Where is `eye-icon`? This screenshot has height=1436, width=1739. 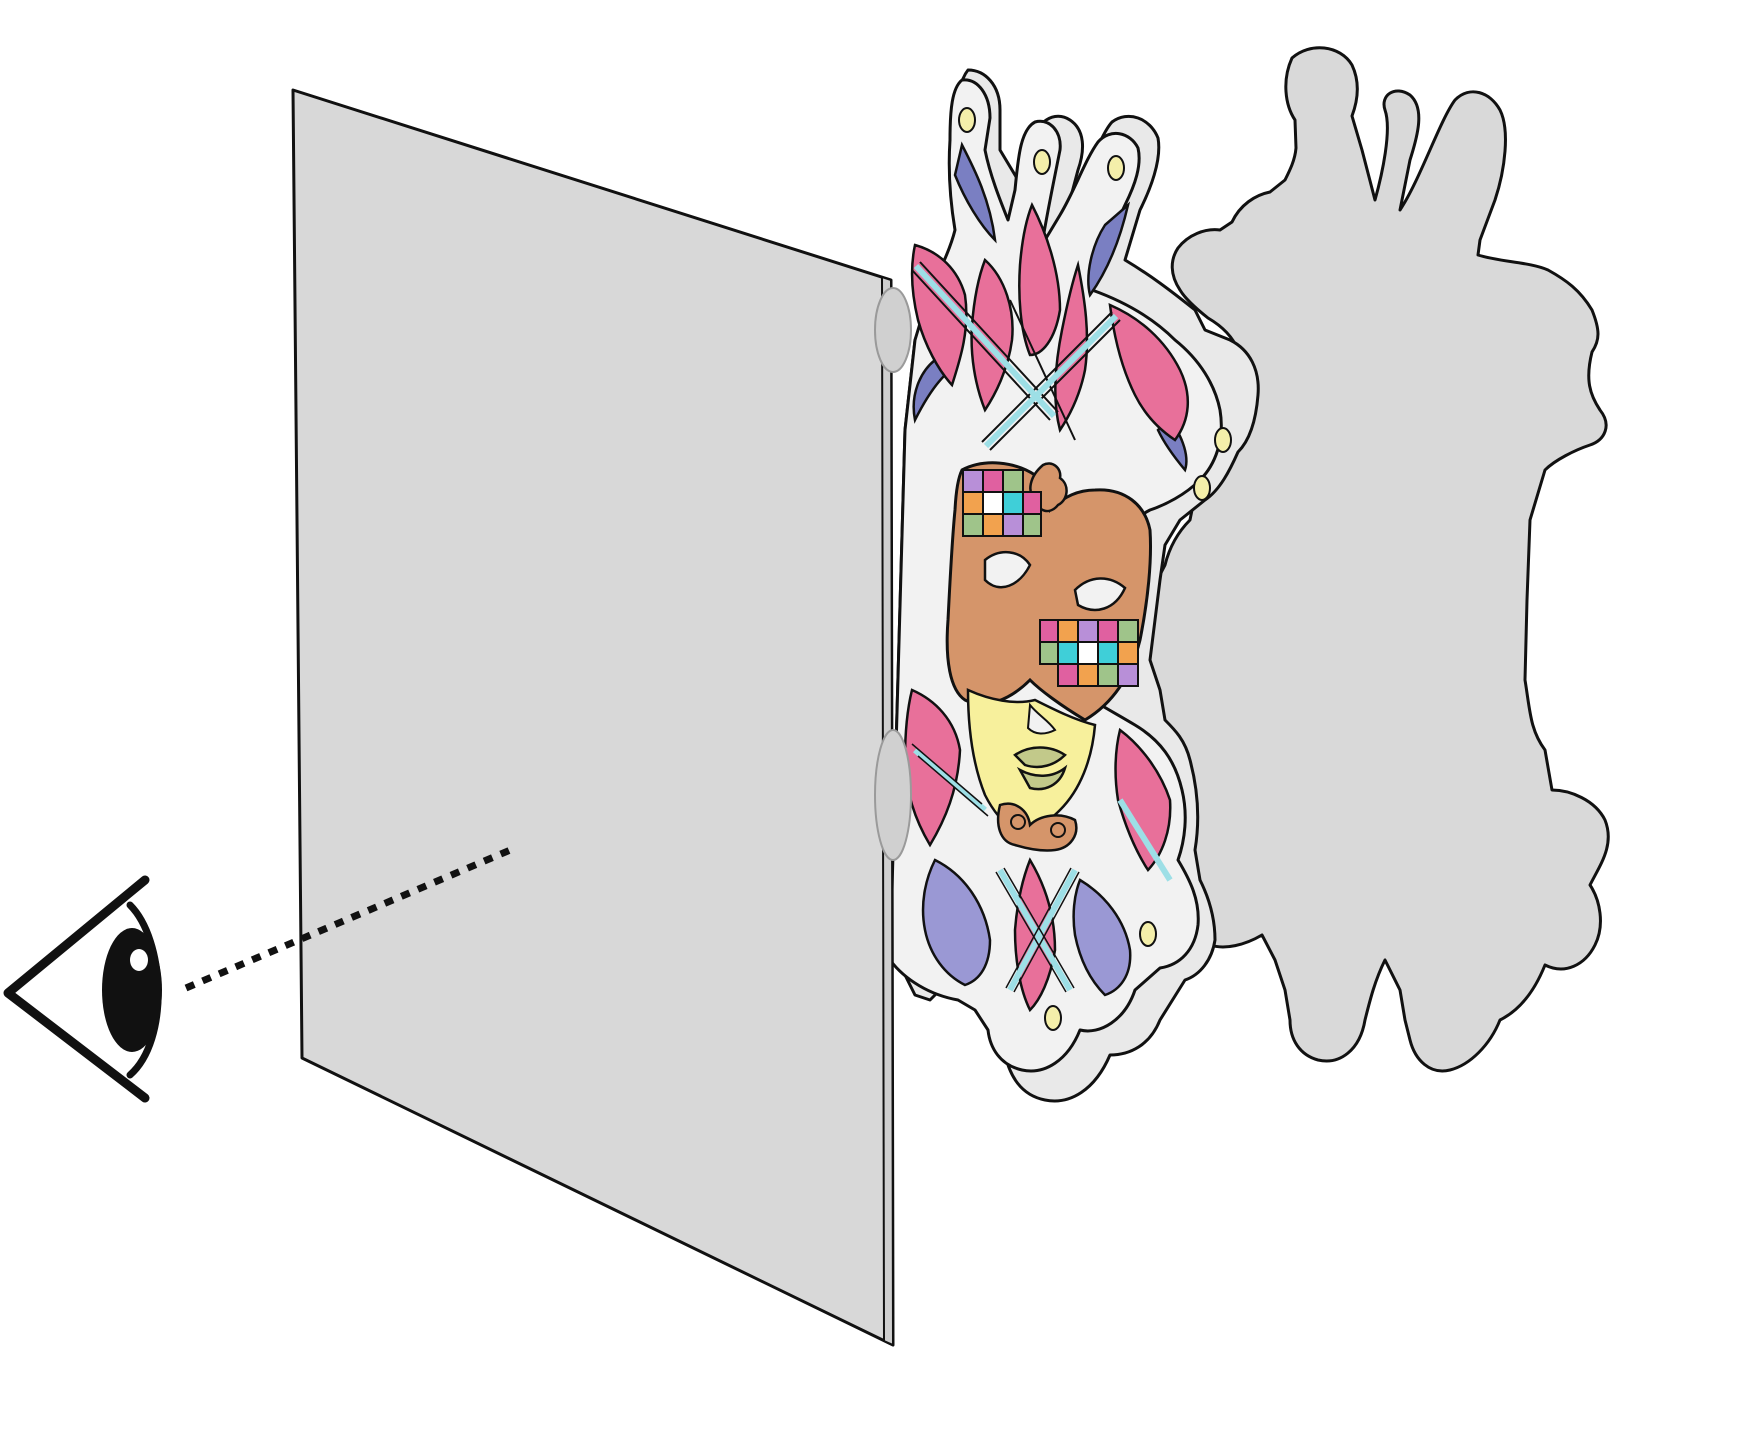 eye-icon is located at coordinates (82, 989).